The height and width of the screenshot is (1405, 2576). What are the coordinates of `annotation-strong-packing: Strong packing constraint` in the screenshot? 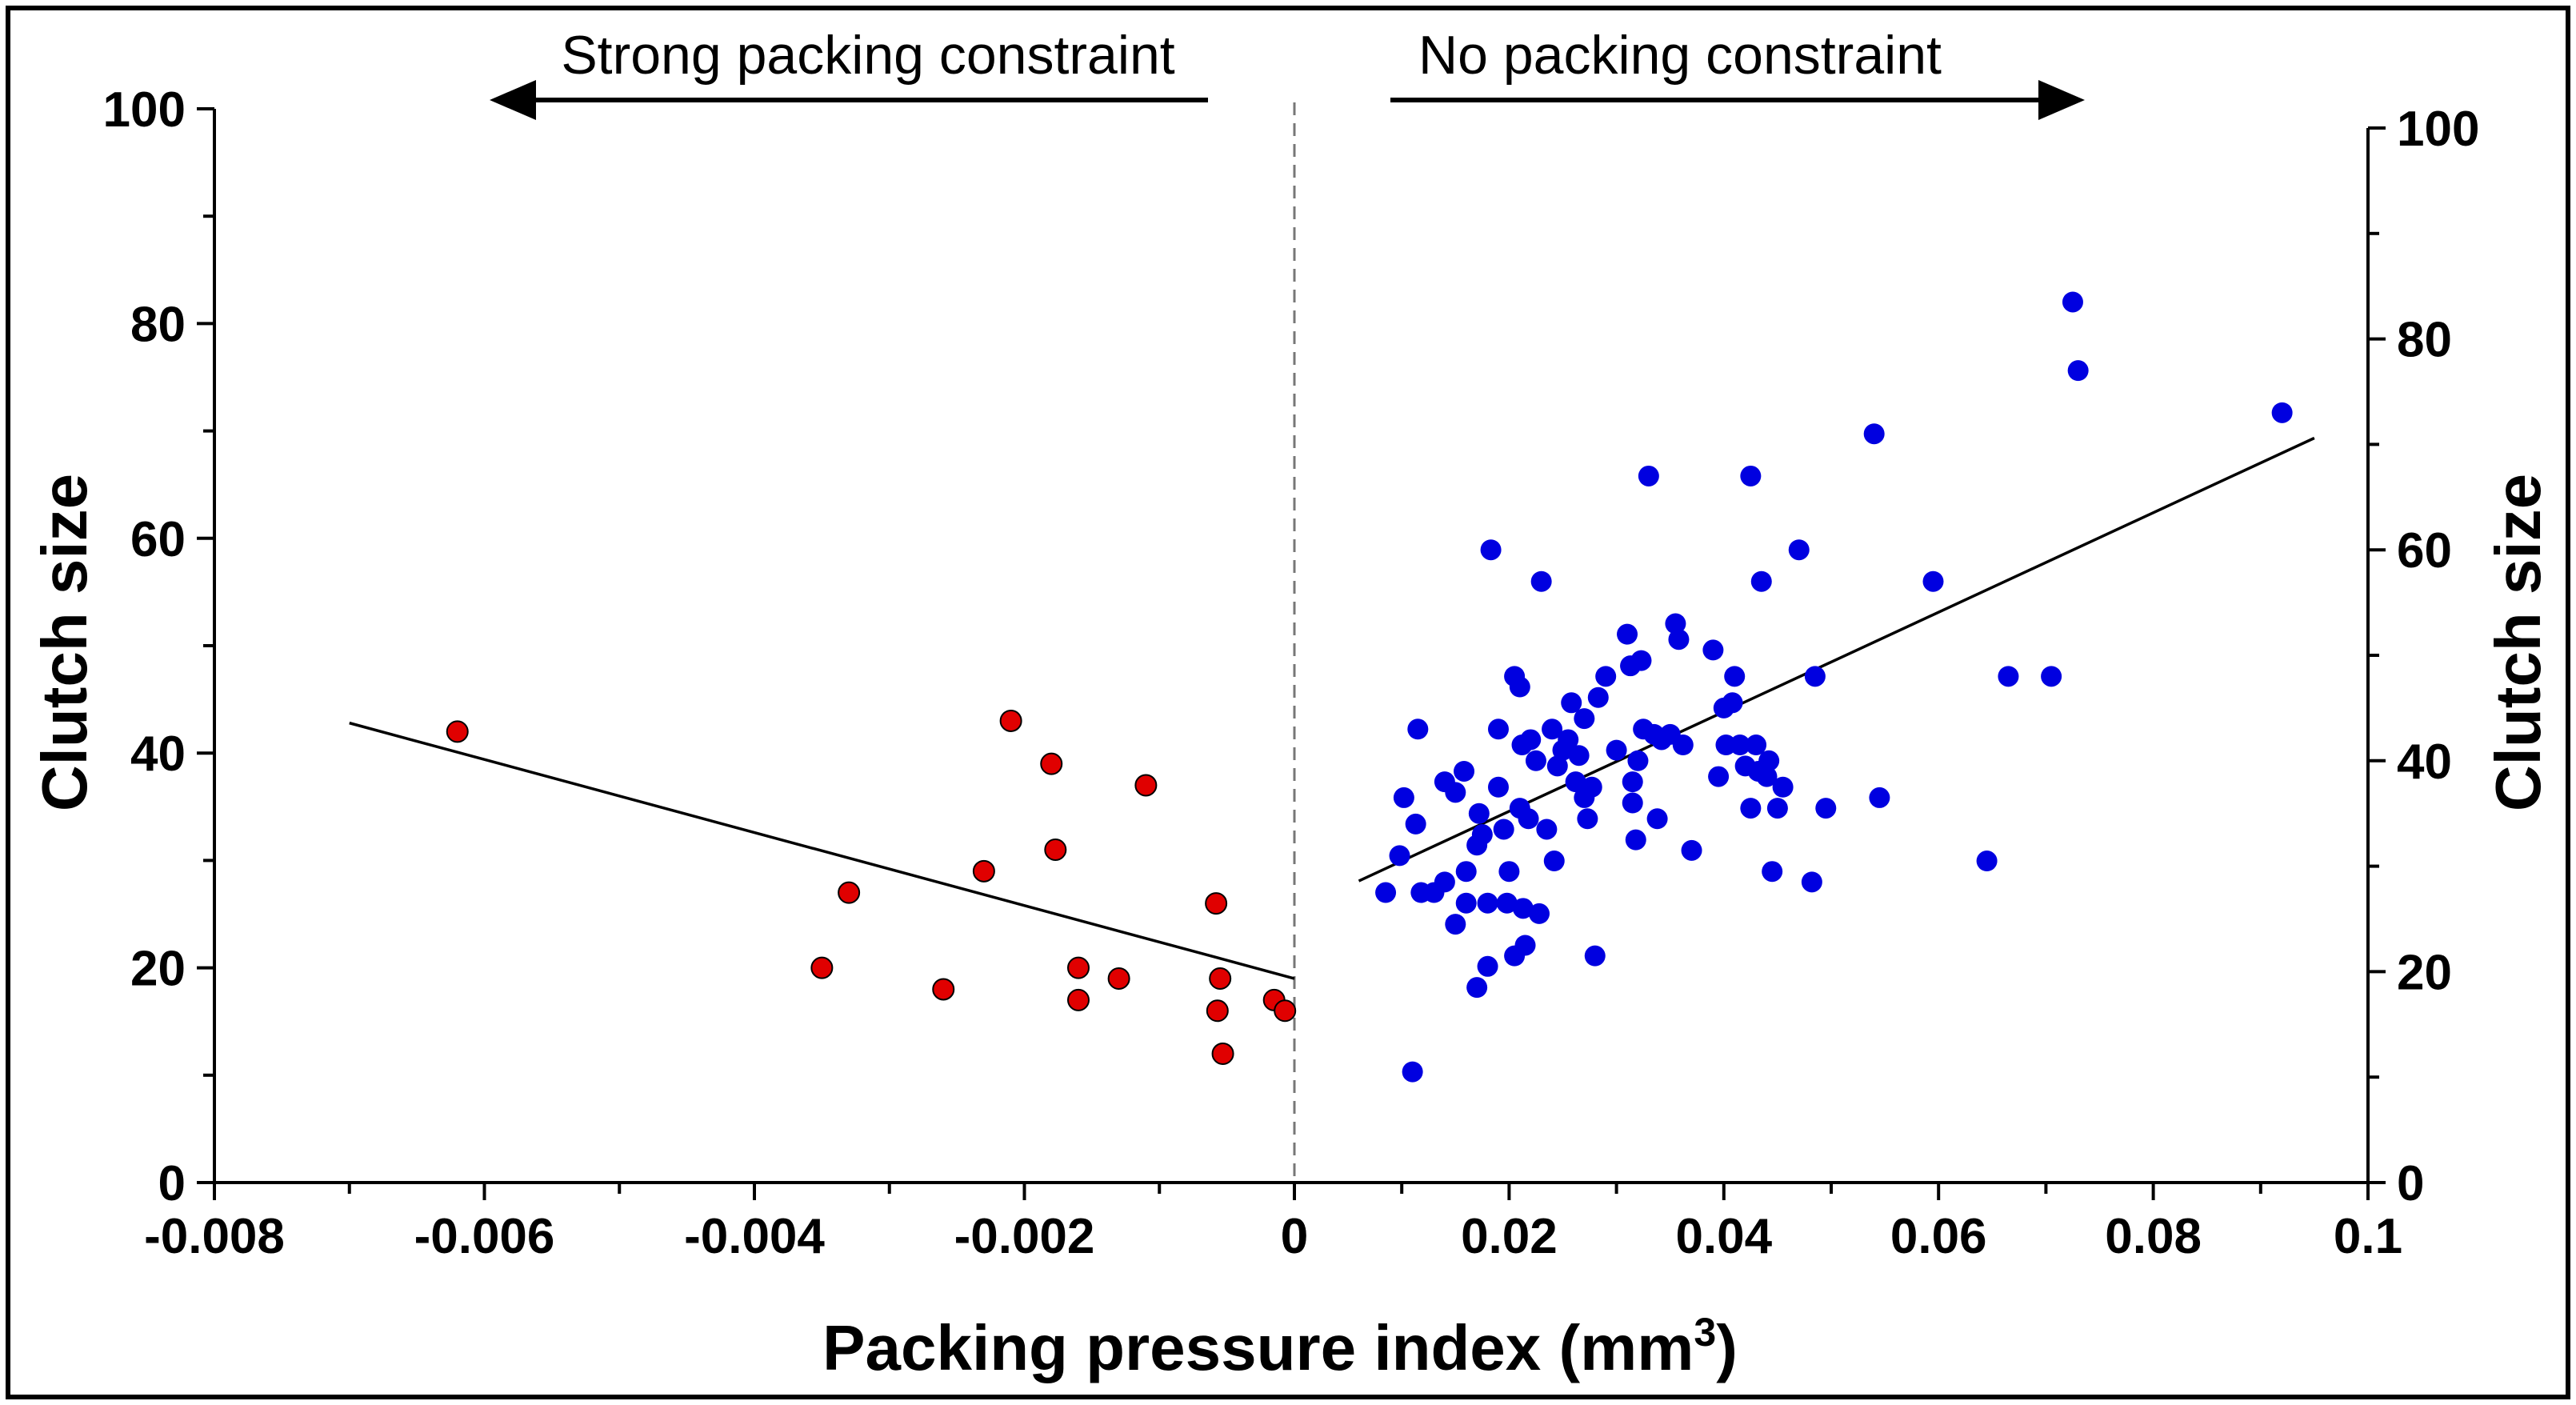 It's located at (867, 55).